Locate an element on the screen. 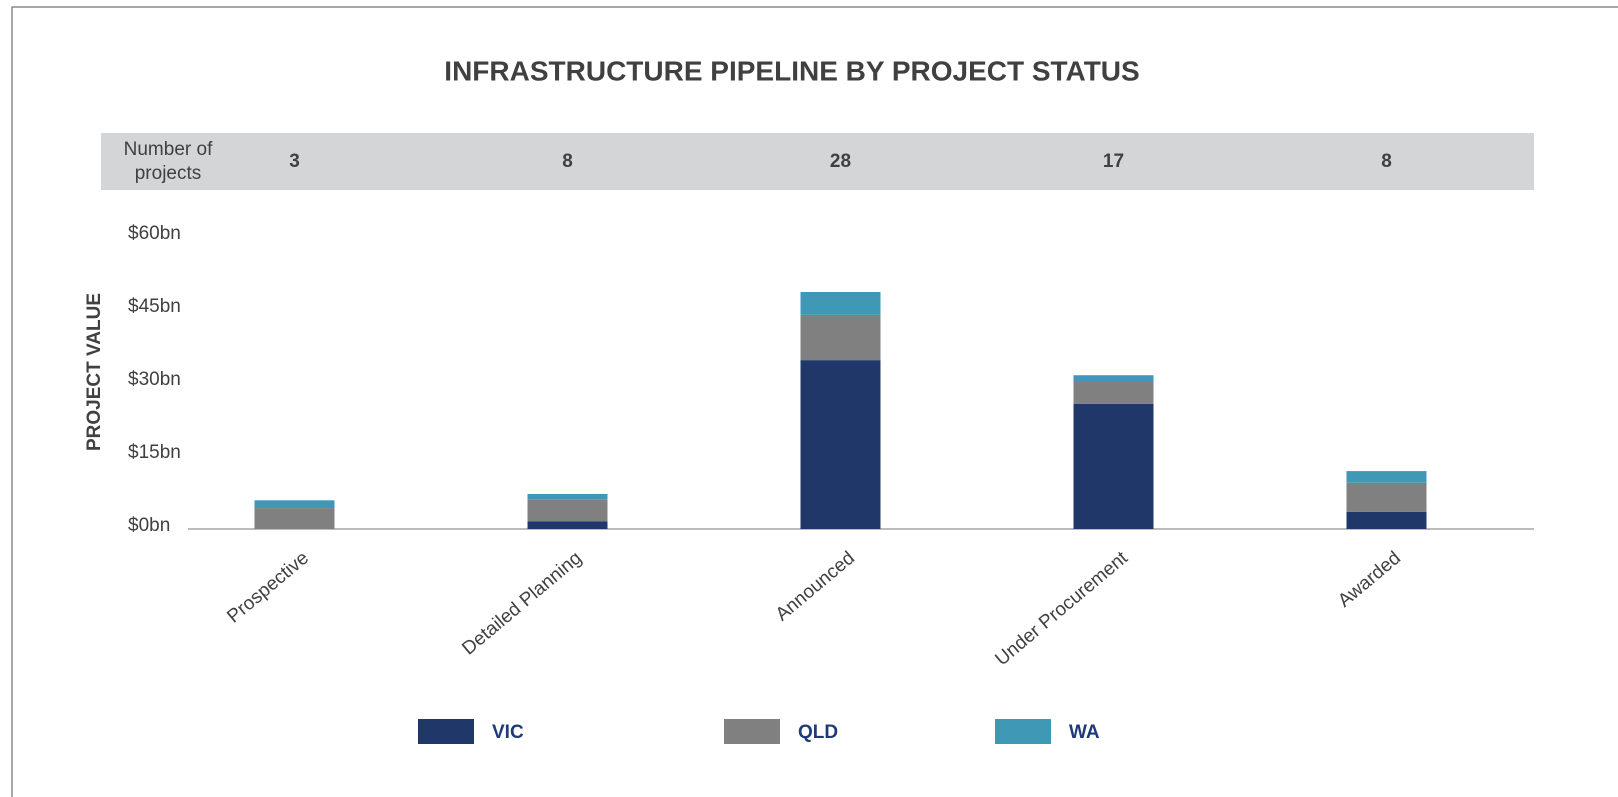  y-tick-label: $60bn is located at coordinates (154, 233).